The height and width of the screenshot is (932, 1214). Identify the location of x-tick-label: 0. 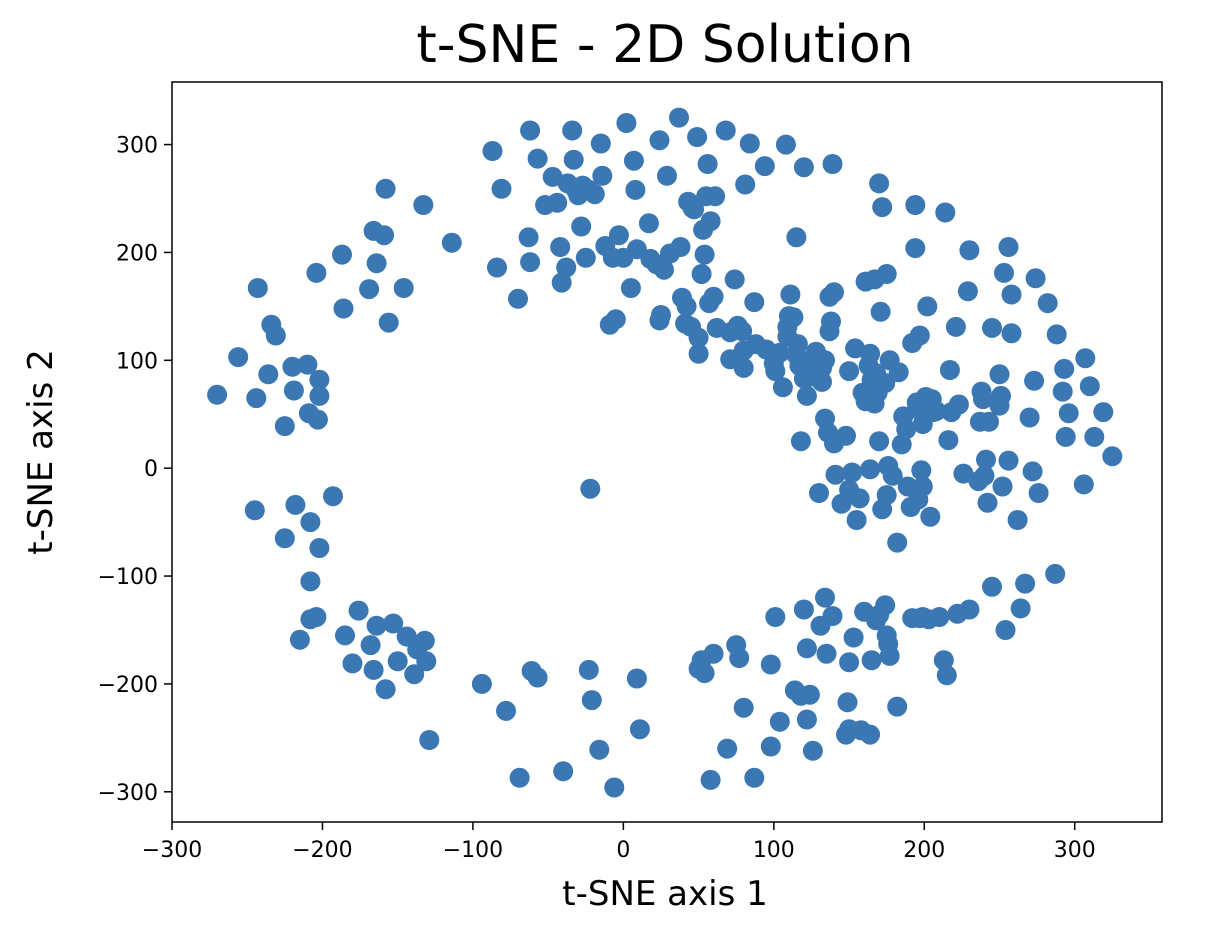
(623, 850).